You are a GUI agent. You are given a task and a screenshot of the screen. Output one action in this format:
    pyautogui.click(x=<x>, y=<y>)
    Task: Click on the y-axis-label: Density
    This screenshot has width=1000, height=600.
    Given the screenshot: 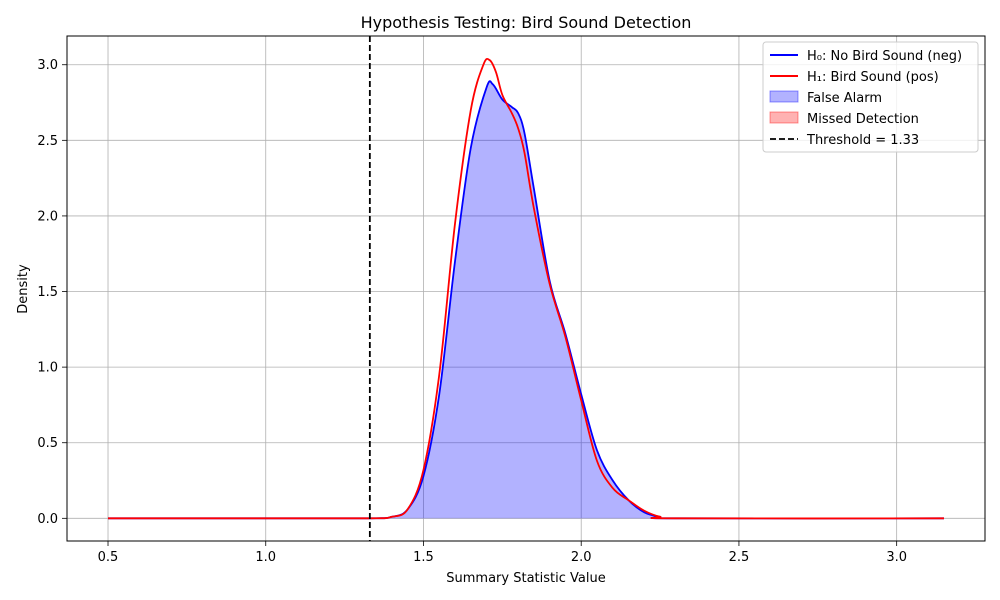 What is the action you would take?
    pyautogui.click(x=23, y=289)
    